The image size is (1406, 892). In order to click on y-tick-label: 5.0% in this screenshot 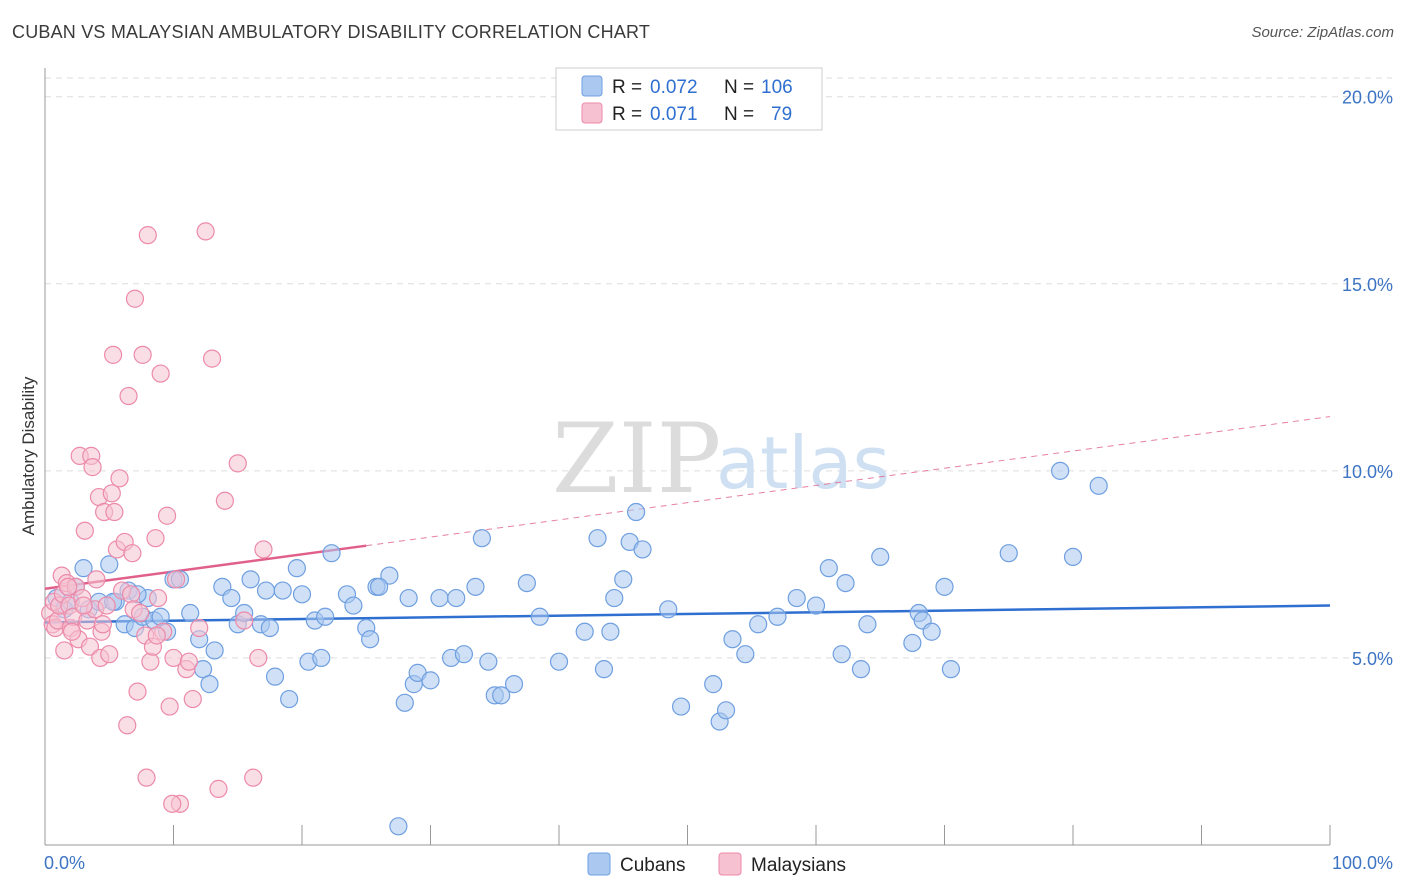, I will do `click(1372, 659)`.